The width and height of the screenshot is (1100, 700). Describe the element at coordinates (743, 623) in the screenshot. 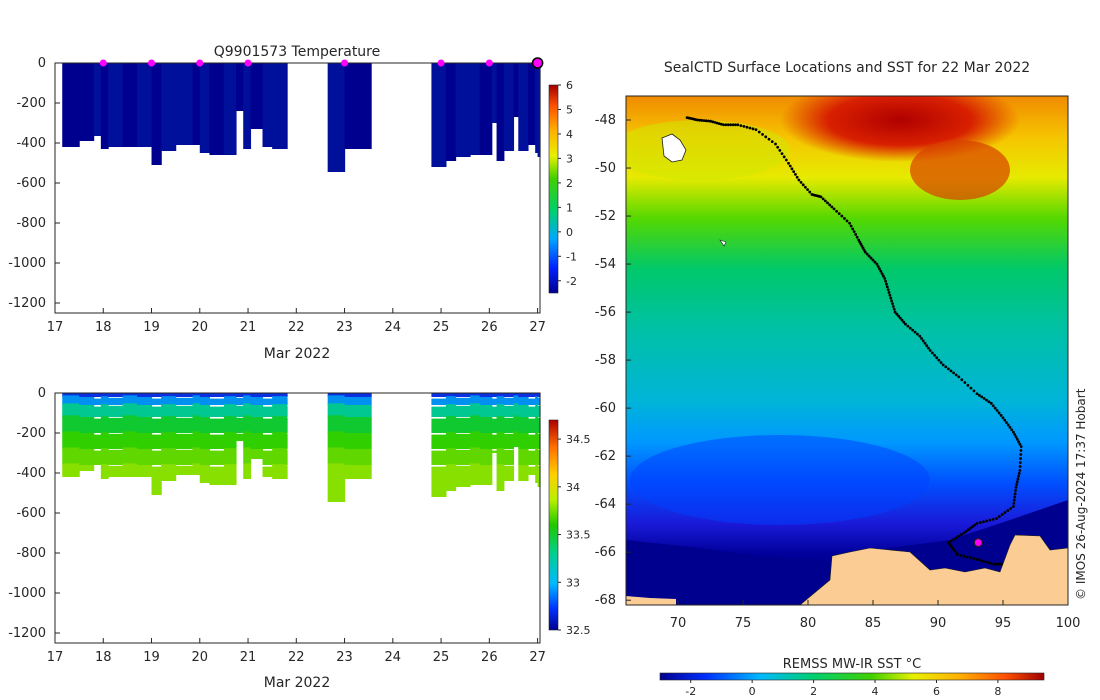

I see `map-x-tick-label: 75` at that location.